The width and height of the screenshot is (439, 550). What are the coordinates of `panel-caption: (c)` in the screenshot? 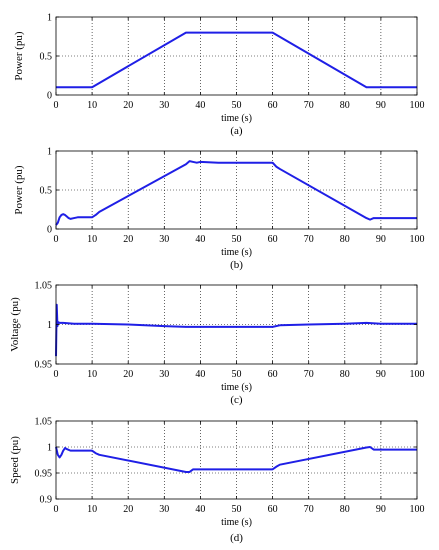 It's located at (236, 400).